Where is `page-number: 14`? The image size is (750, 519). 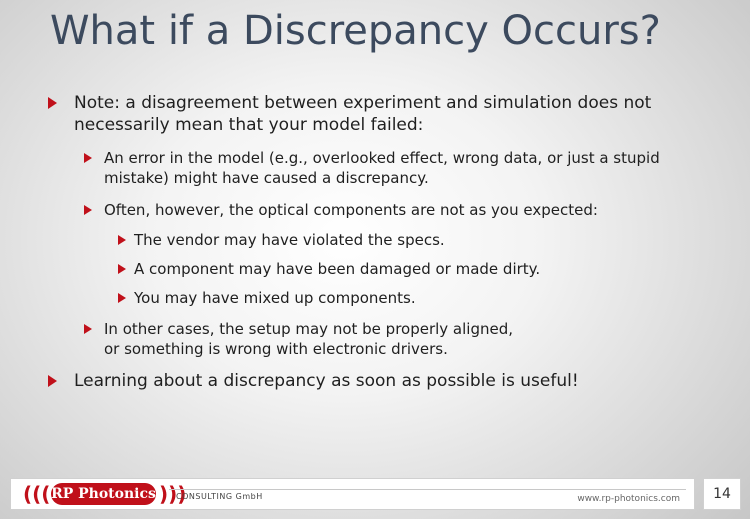
page-number: 14 is located at coordinates (722, 494).